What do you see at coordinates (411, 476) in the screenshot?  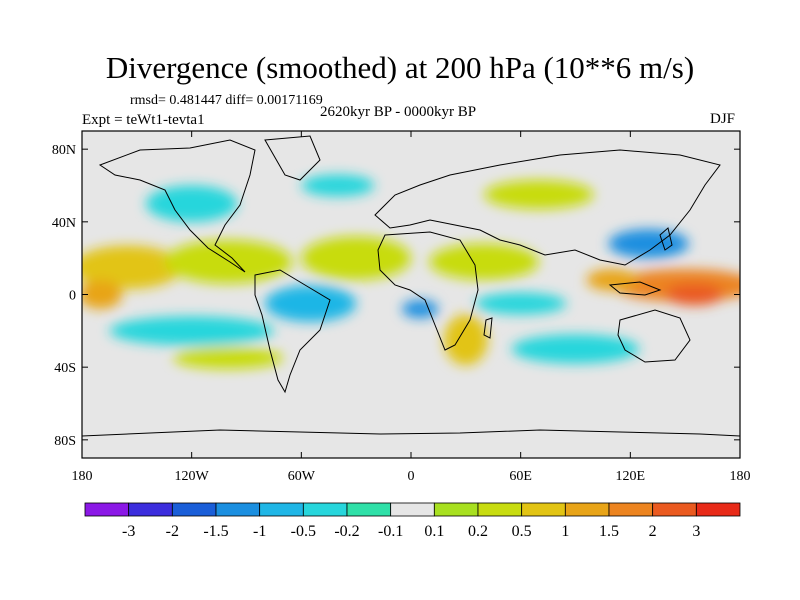 I see `lon-tick-label: 0` at bounding box center [411, 476].